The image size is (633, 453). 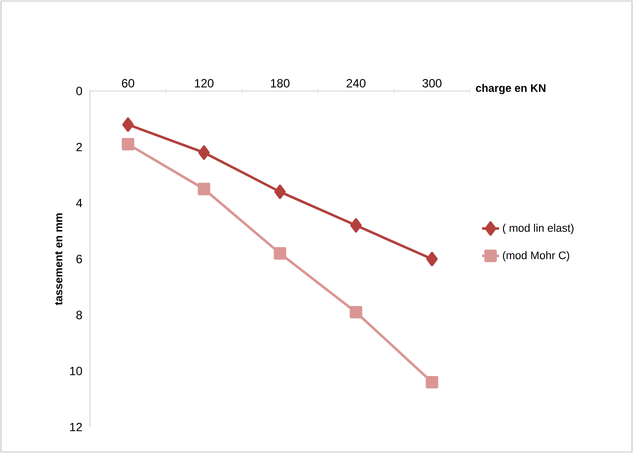 What do you see at coordinates (76, 371) in the screenshot?
I see `y-tick-label: 10` at bounding box center [76, 371].